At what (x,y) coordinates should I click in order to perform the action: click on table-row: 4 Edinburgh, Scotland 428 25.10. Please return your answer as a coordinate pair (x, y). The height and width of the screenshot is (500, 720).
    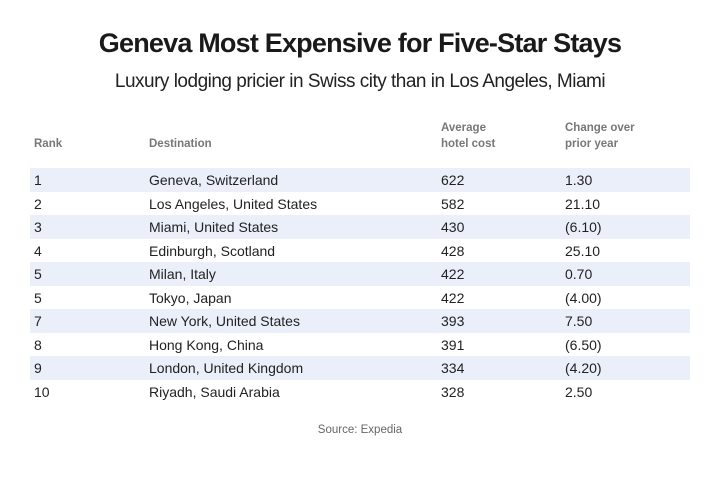
    Looking at the image, I should click on (360, 251).